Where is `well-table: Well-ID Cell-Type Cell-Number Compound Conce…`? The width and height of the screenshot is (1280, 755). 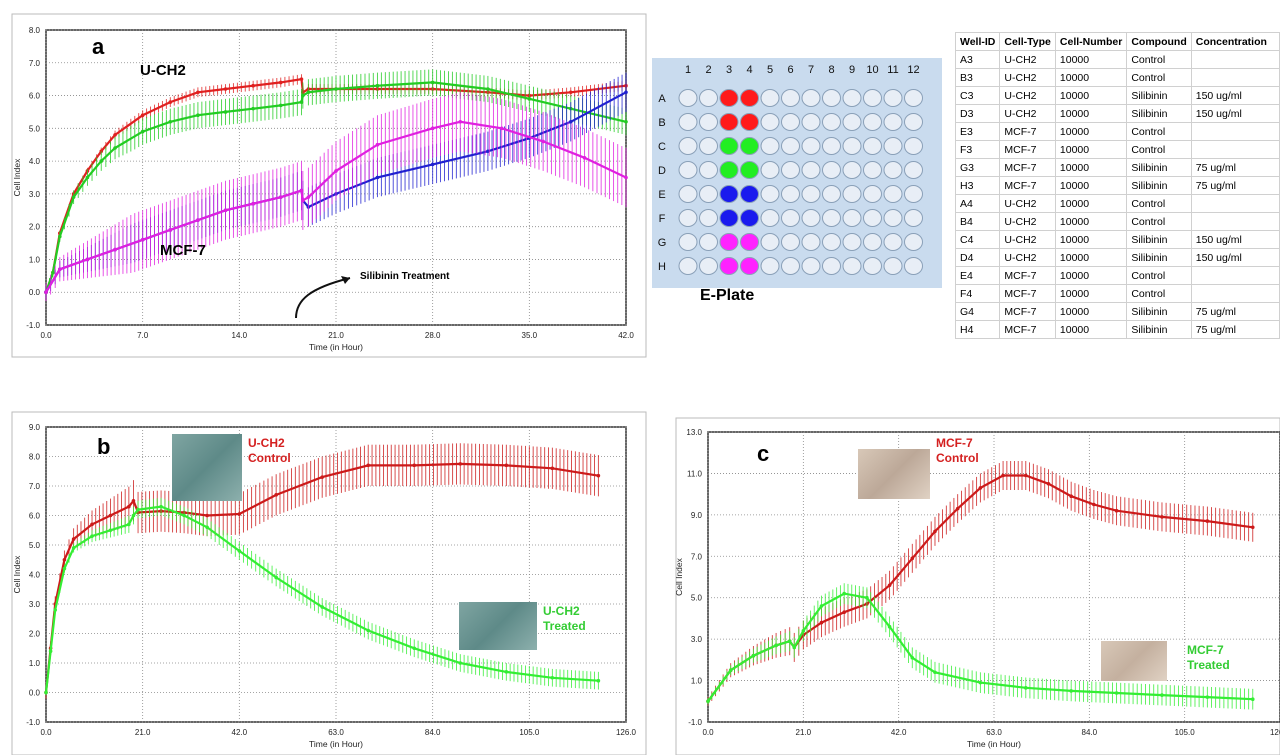 well-table: Well-ID Cell-Type Cell-Number Compound Conce… is located at coordinates (1117, 185).